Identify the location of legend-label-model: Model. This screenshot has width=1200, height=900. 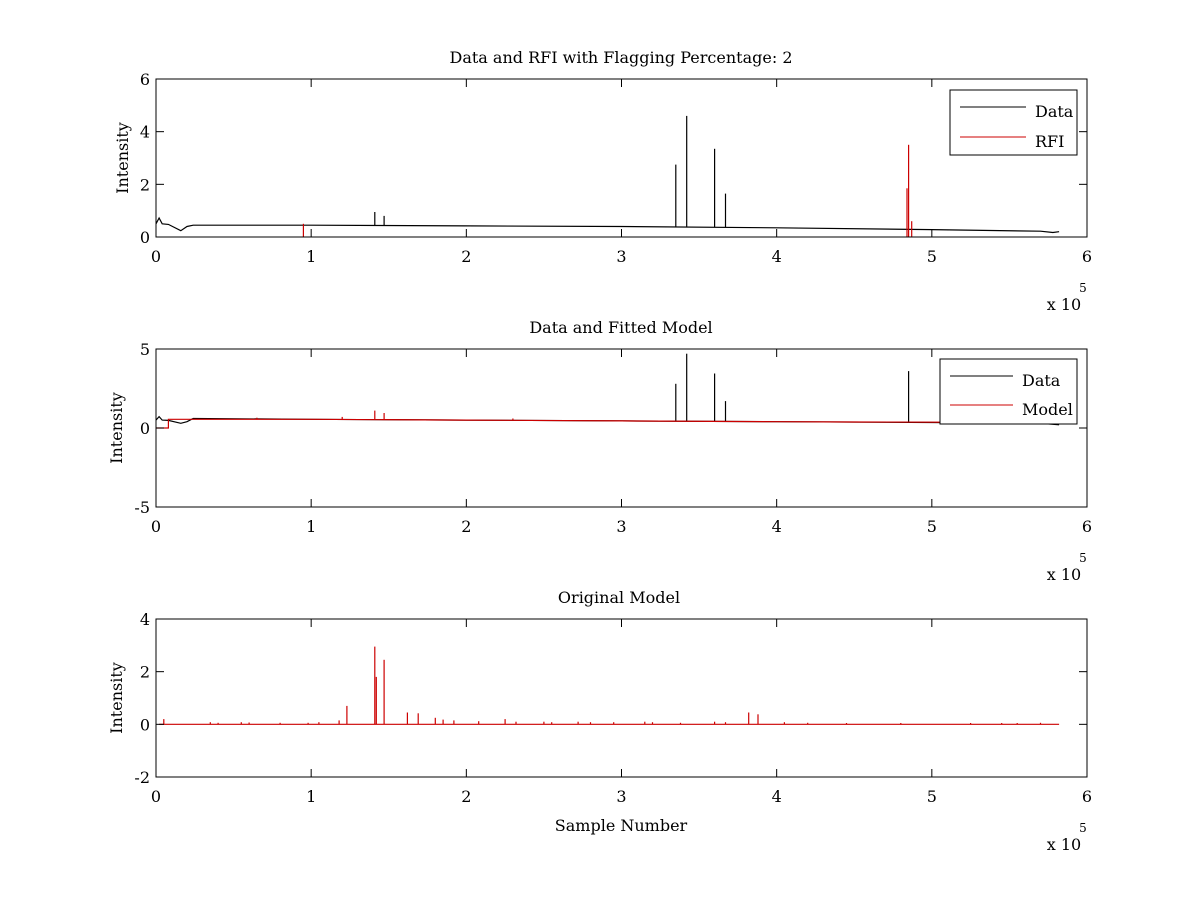
(1047, 409).